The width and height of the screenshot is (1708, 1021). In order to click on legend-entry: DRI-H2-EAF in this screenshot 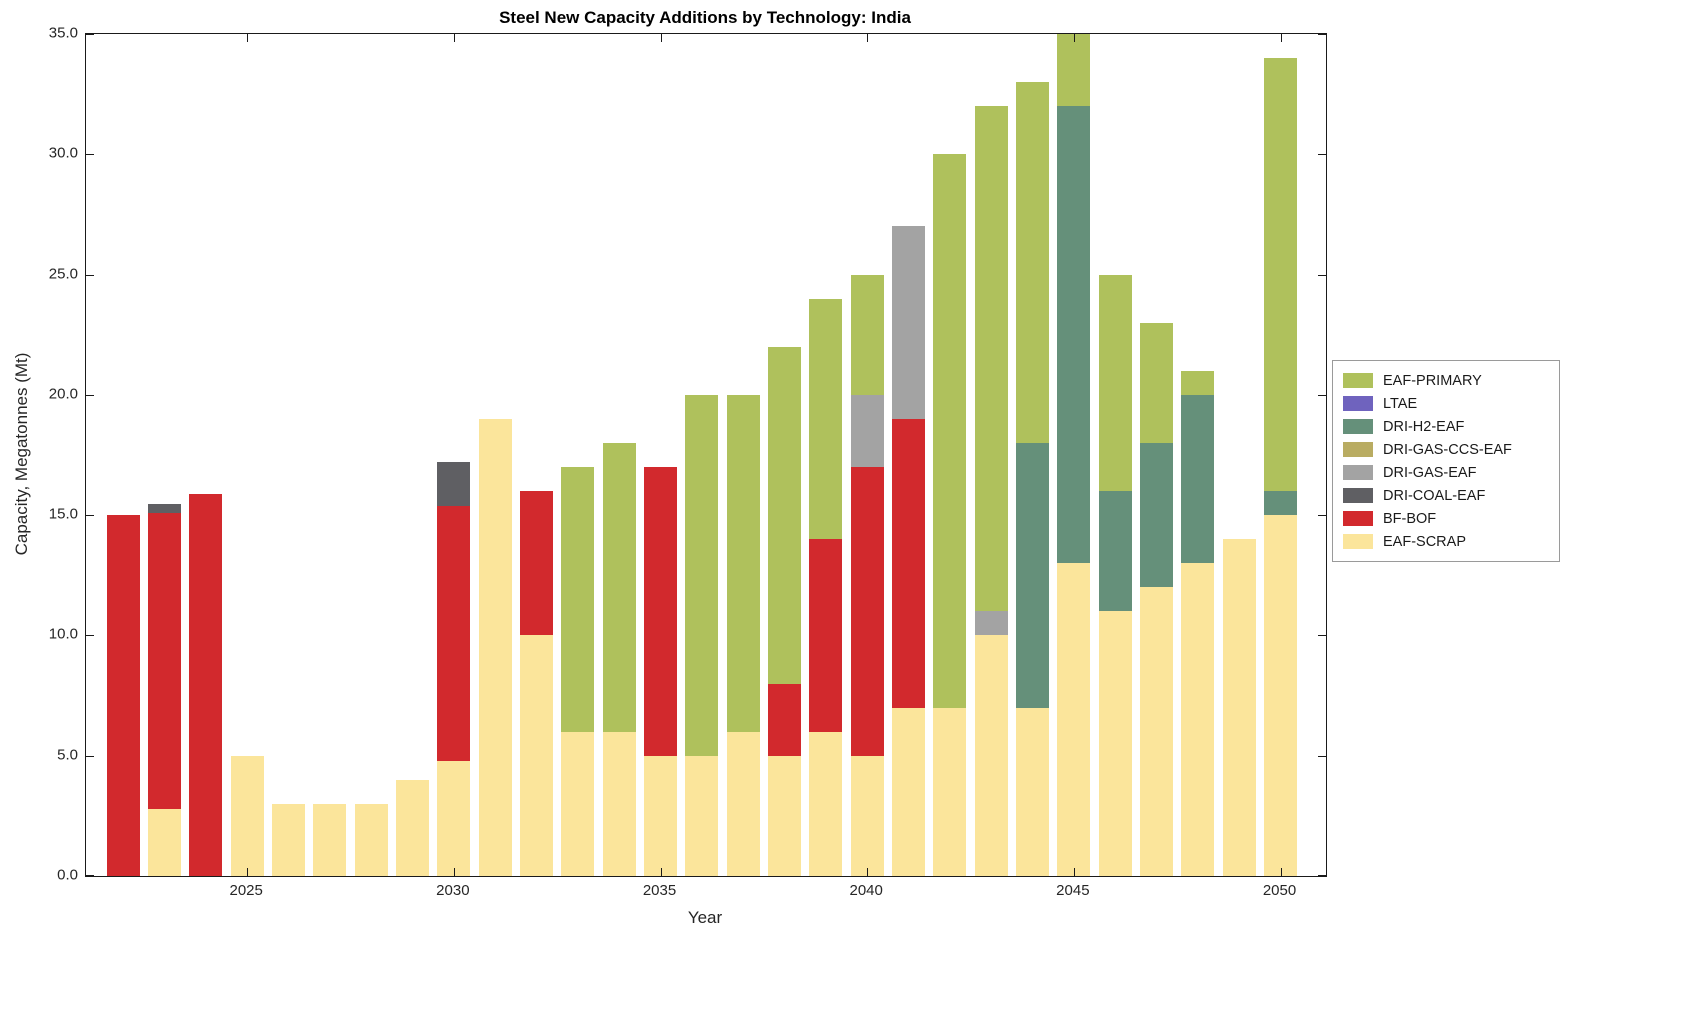, I will do `click(1446, 426)`.